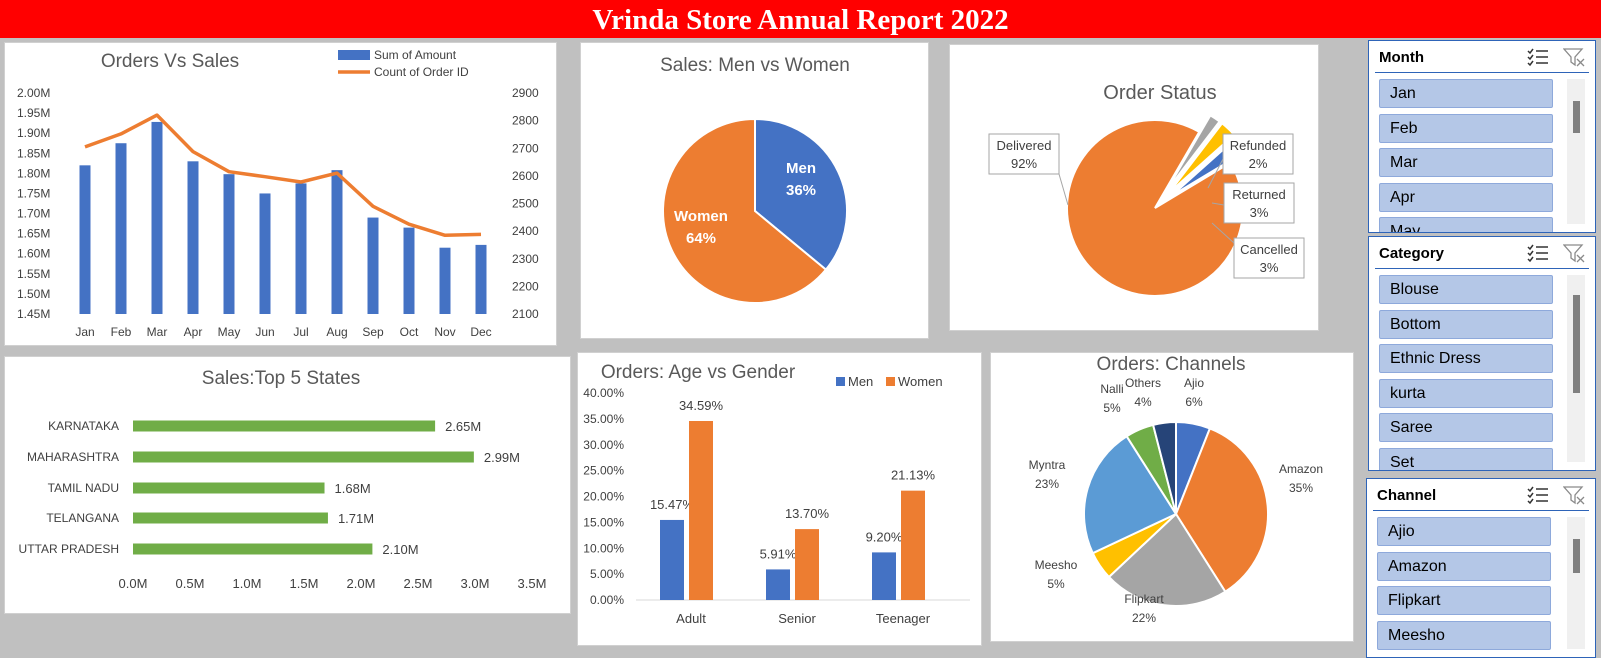 This screenshot has width=1601, height=658. I want to click on legend-label: Sum of Amount, so click(415, 55).